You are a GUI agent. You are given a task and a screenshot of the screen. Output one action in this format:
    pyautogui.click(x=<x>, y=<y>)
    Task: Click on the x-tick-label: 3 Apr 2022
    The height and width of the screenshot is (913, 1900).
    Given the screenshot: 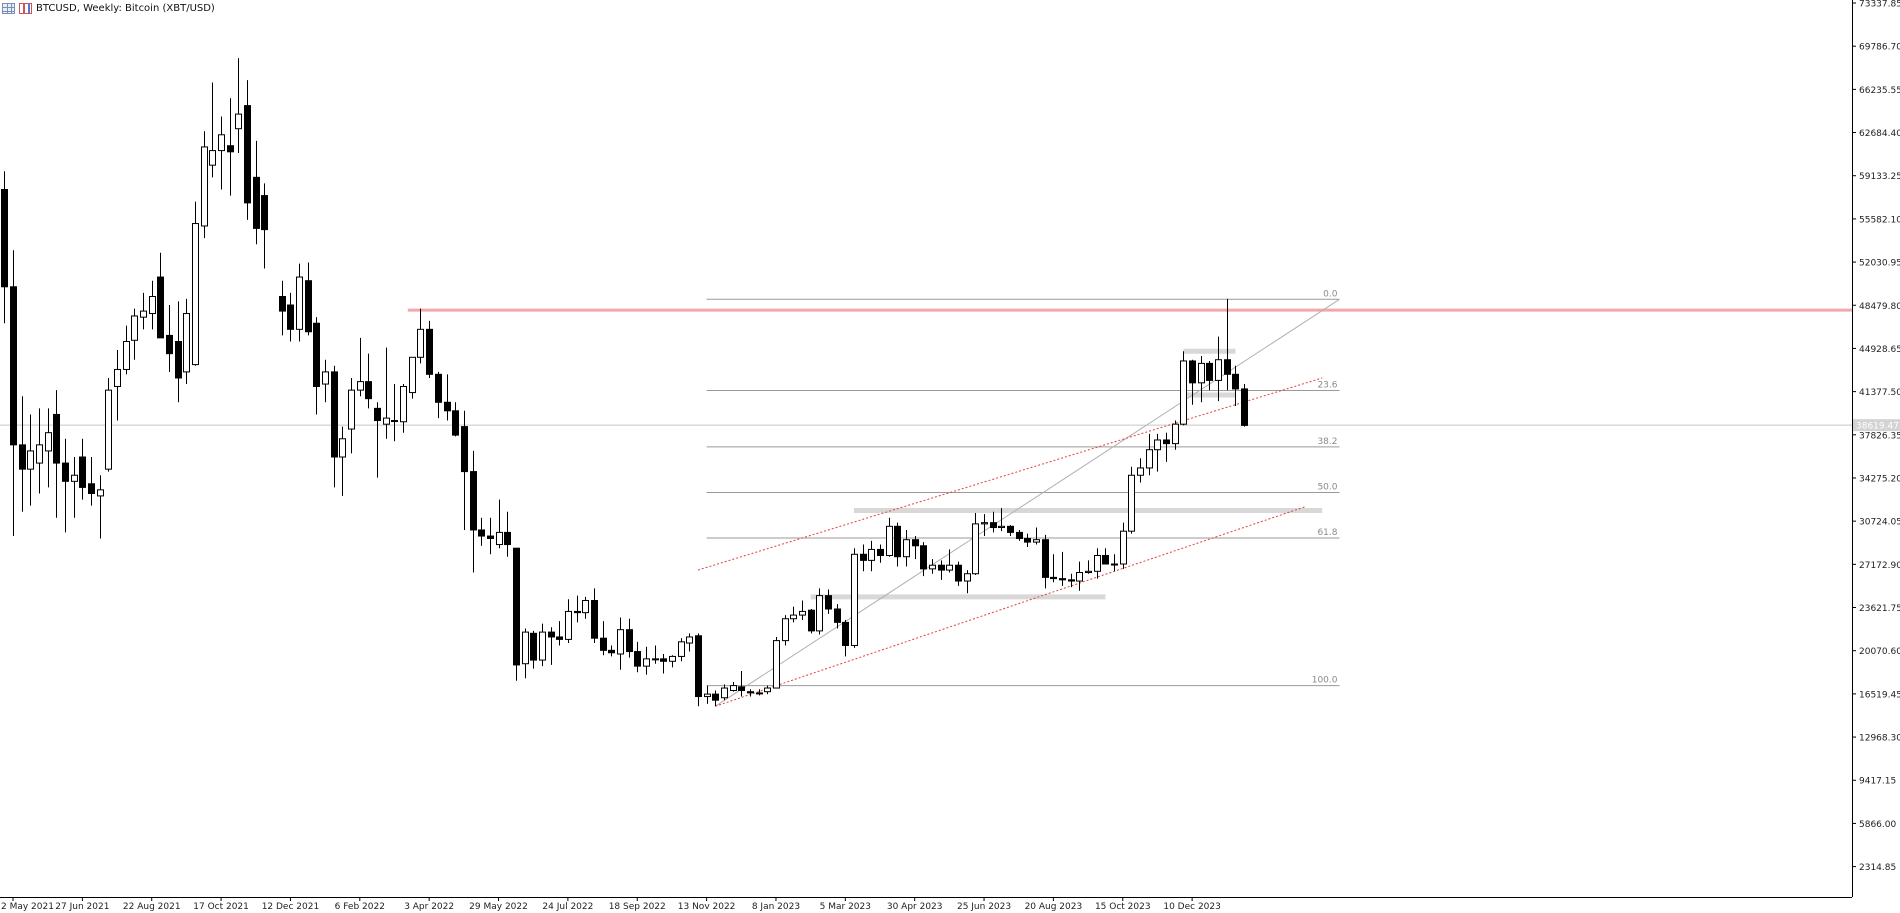 What is the action you would take?
    pyautogui.click(x=429, y=907)
    